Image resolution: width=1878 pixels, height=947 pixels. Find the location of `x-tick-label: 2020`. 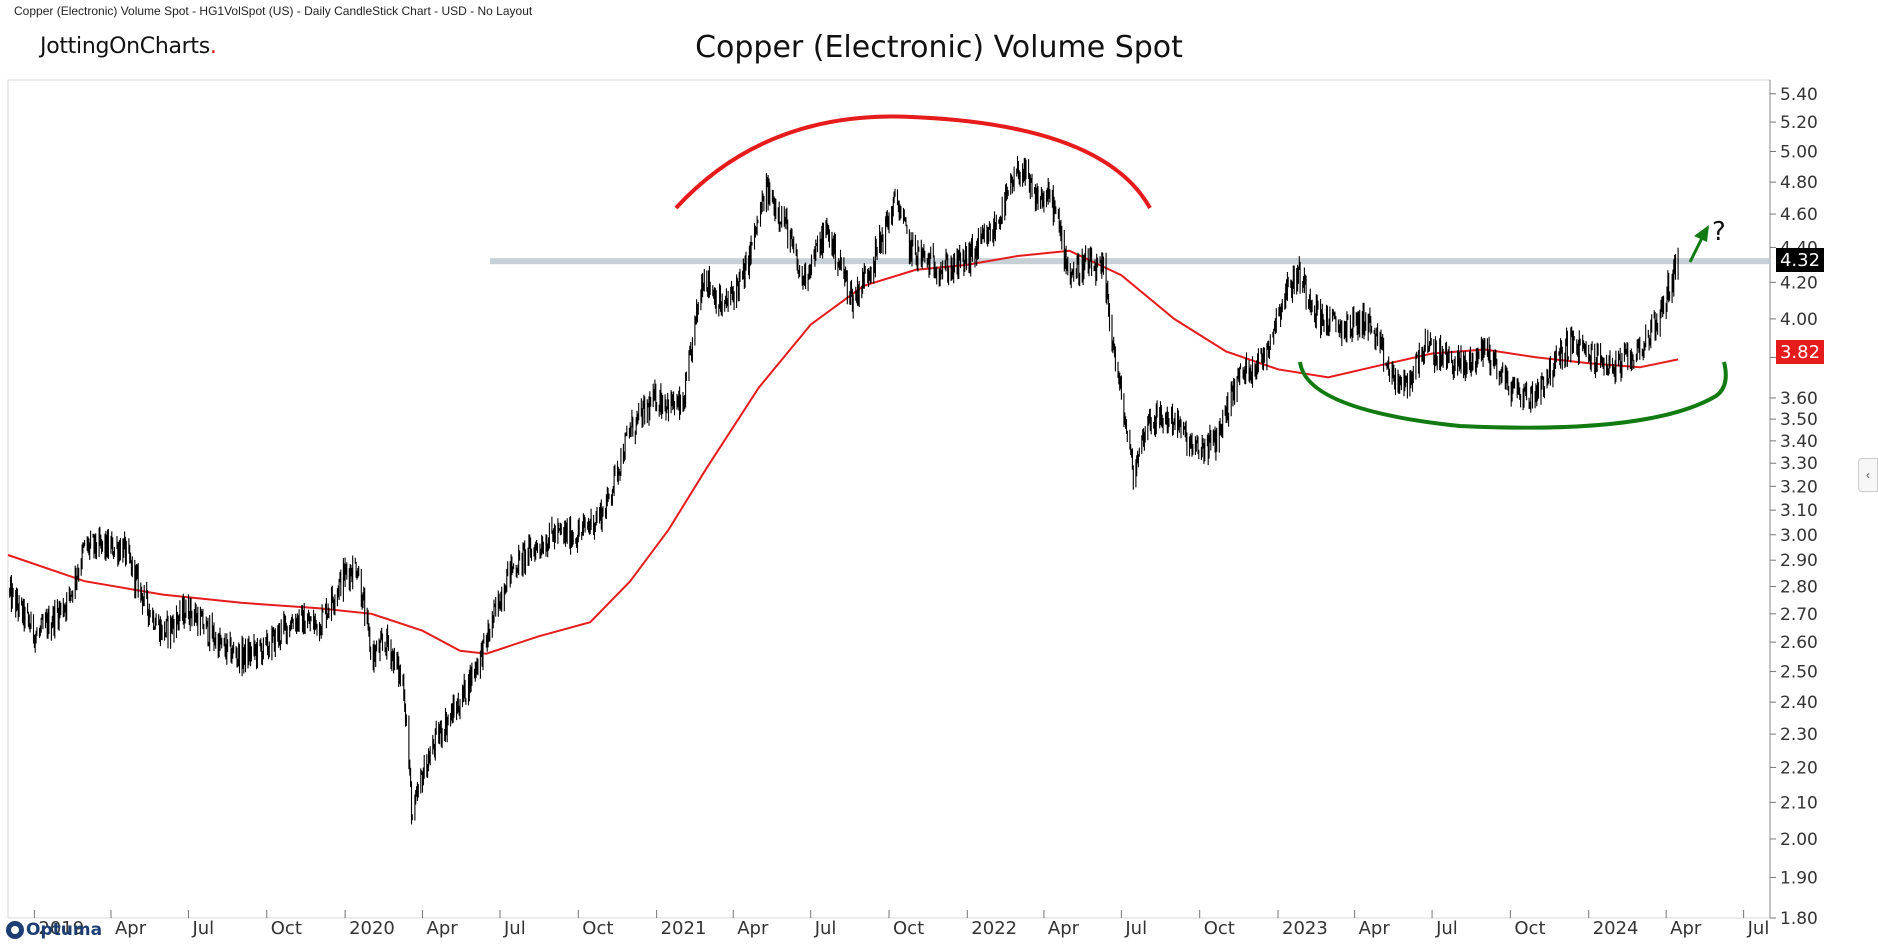

x-tick-label: 2020 is located at coordinates (372, 928).